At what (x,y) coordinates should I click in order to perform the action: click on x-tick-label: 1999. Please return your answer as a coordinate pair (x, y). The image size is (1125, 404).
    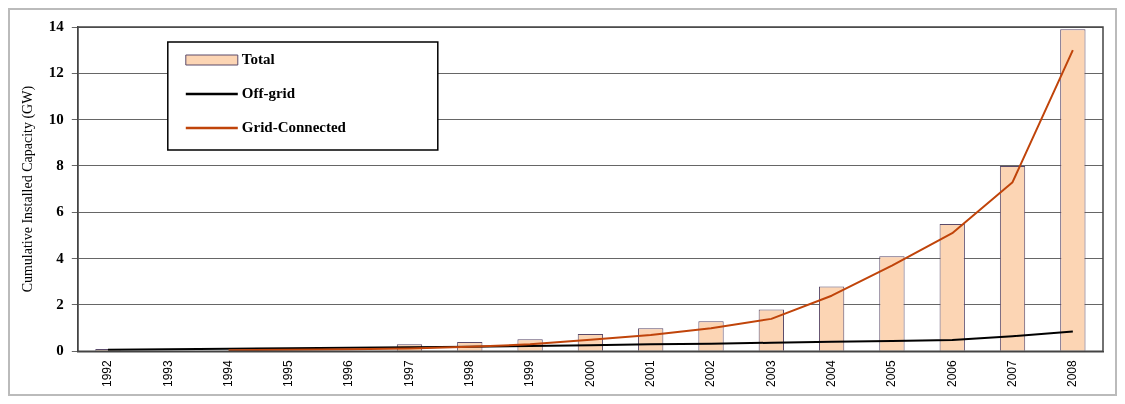
    Looking at the image, I should click on (529, 373).